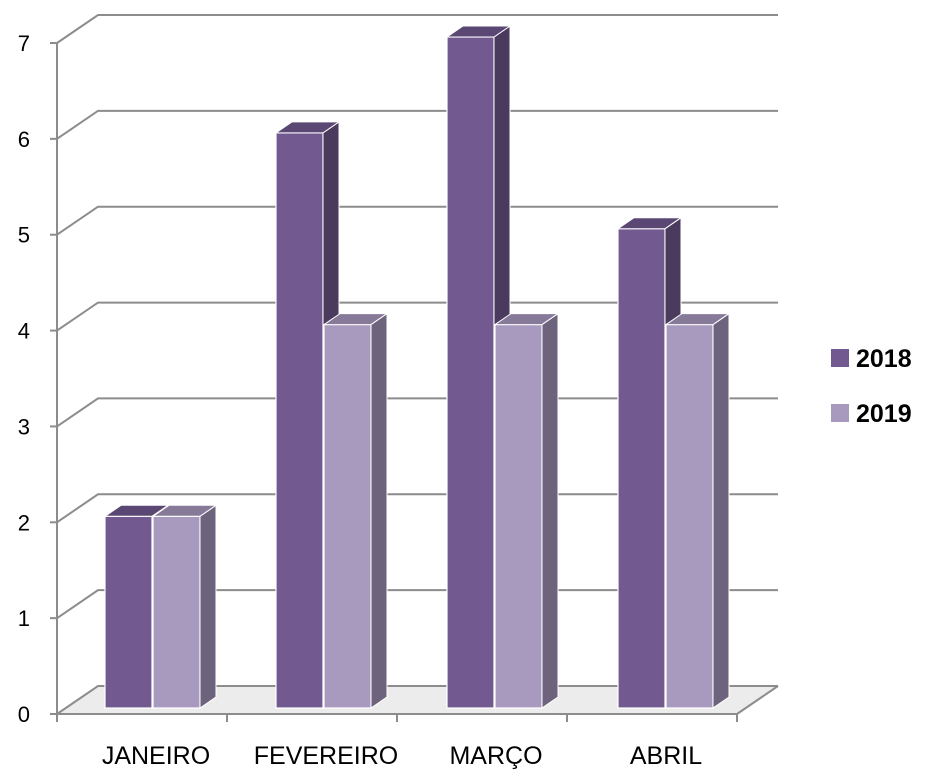  What do you see at coordinates (666, 756) in the screenshot?
I see `x-tick-label: ABRIL` at bounding box center [666, 756].